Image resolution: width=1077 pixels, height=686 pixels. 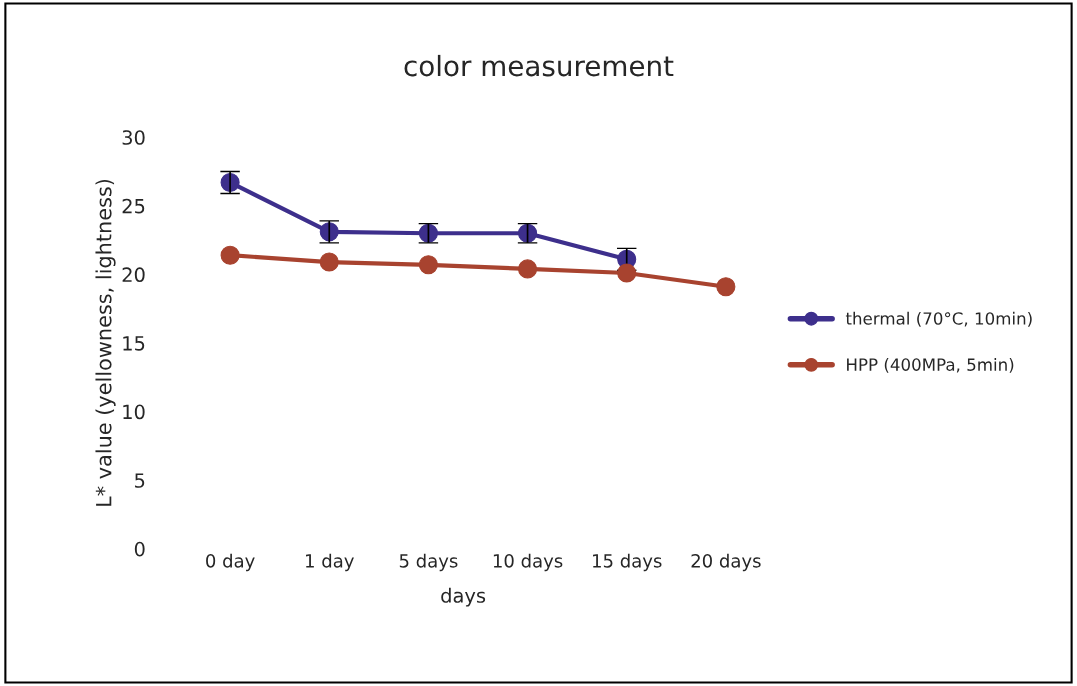 What do you see at coordinates (133, 137) in the screenshot?
I see `y-tick-label: 30` at bounding box center [133, 137].